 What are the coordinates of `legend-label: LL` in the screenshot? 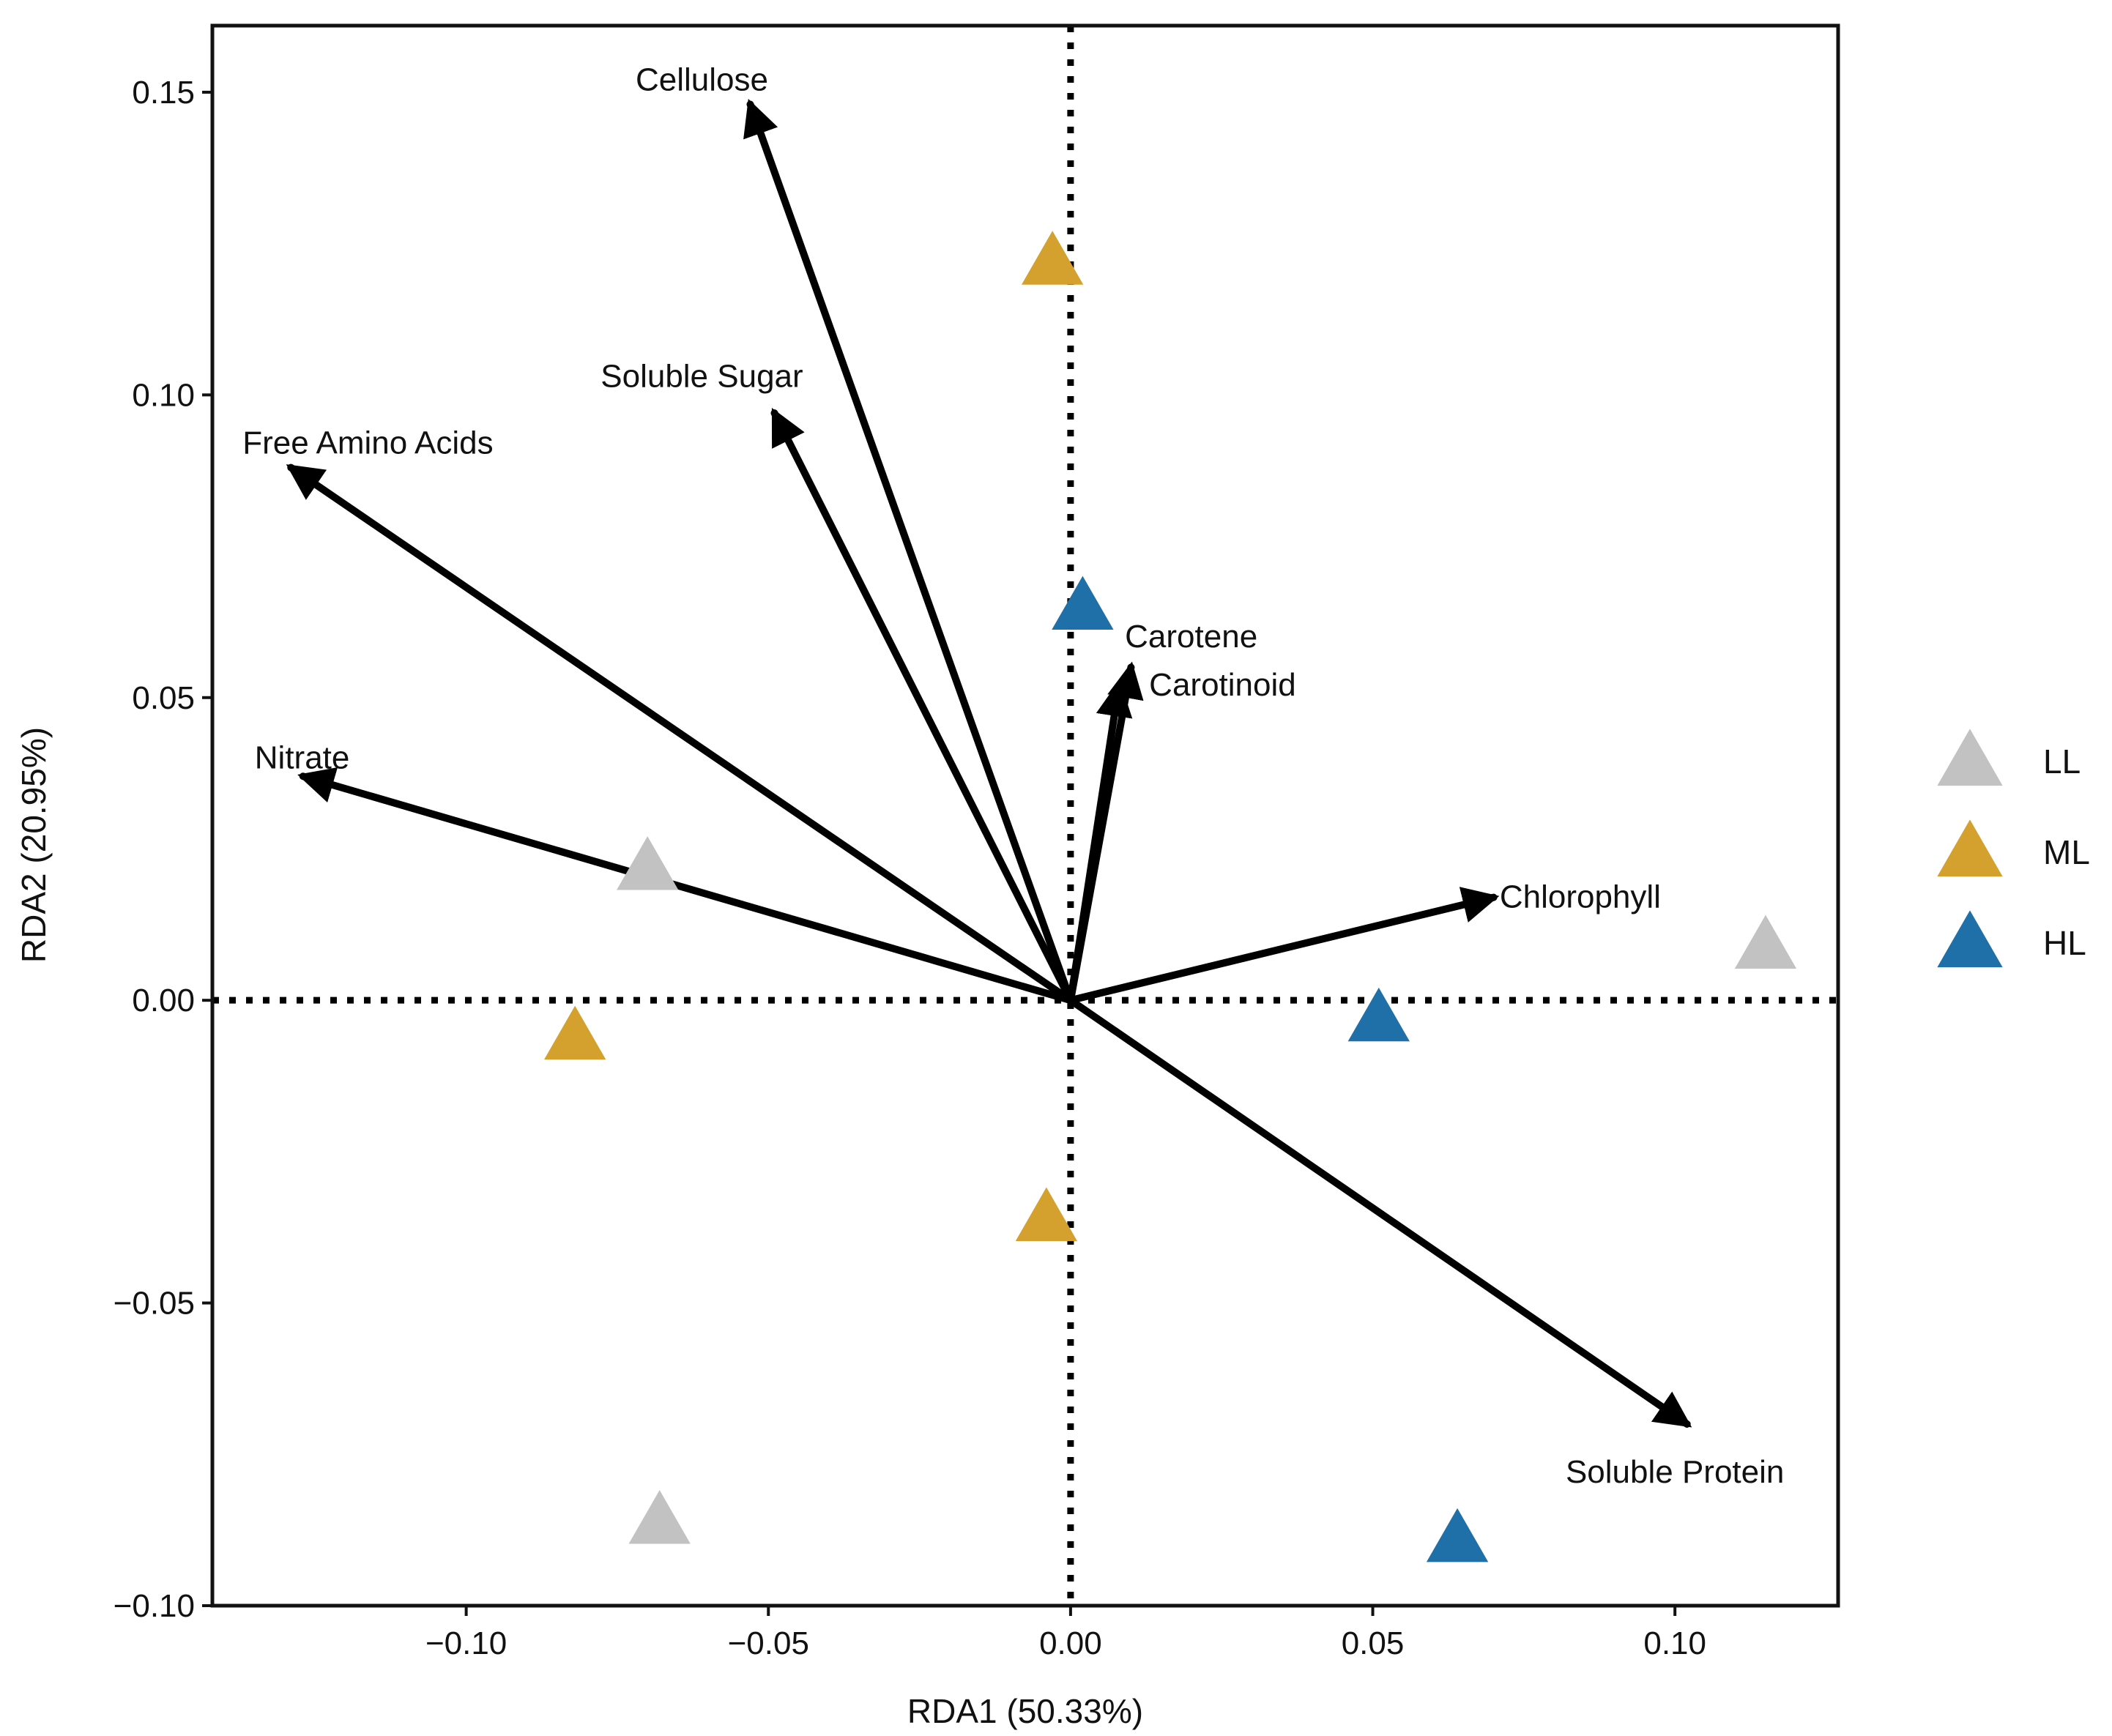 It's located at (2062, 762).